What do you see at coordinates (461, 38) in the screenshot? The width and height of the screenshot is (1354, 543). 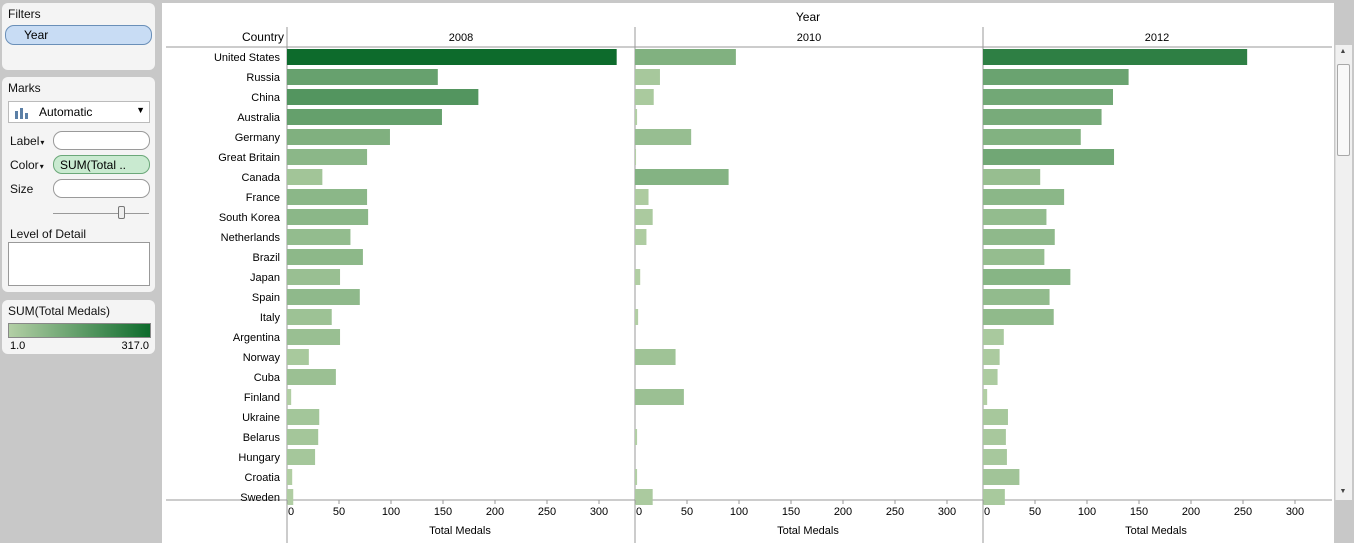 I see `panel-header: 2008` at bounding box center [461, 38].